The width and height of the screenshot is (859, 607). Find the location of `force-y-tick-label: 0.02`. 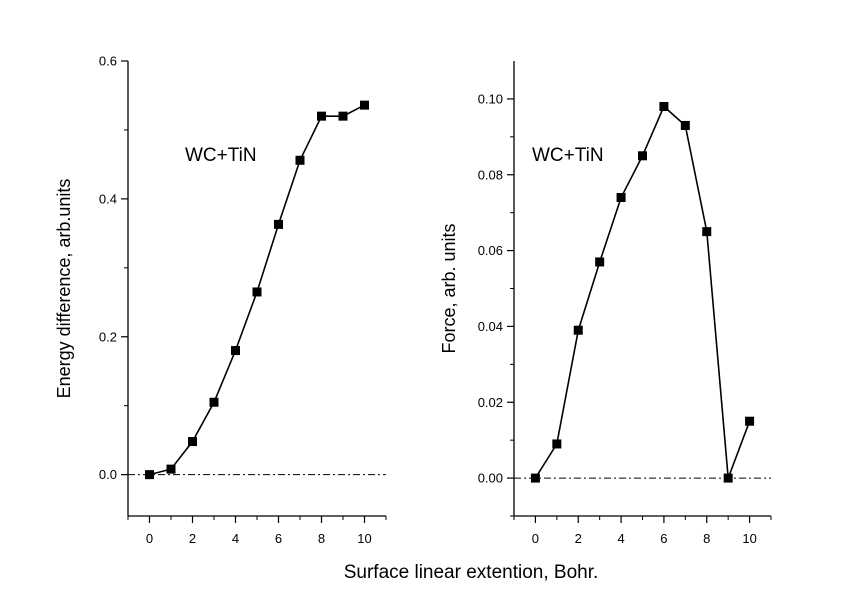

force-y-tick-label: 0.02 is located at coordinates (490, 402).